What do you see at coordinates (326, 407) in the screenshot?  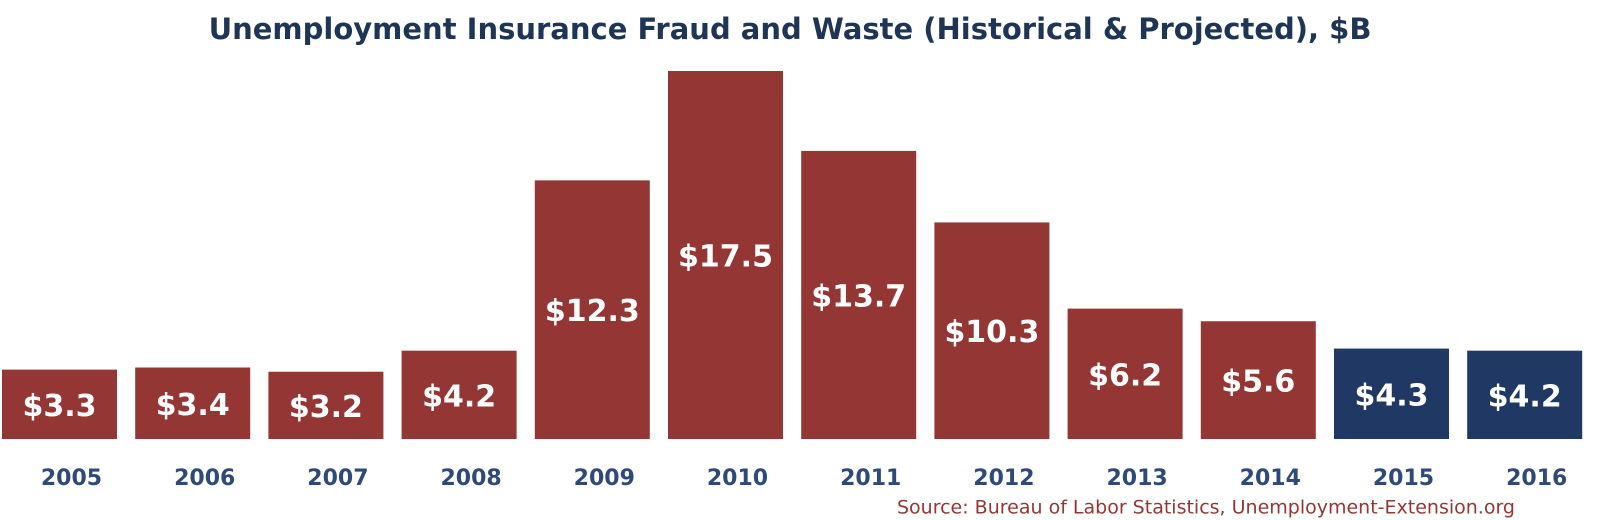 I see `value-label: $3.2` at bounding box center [326, 407].